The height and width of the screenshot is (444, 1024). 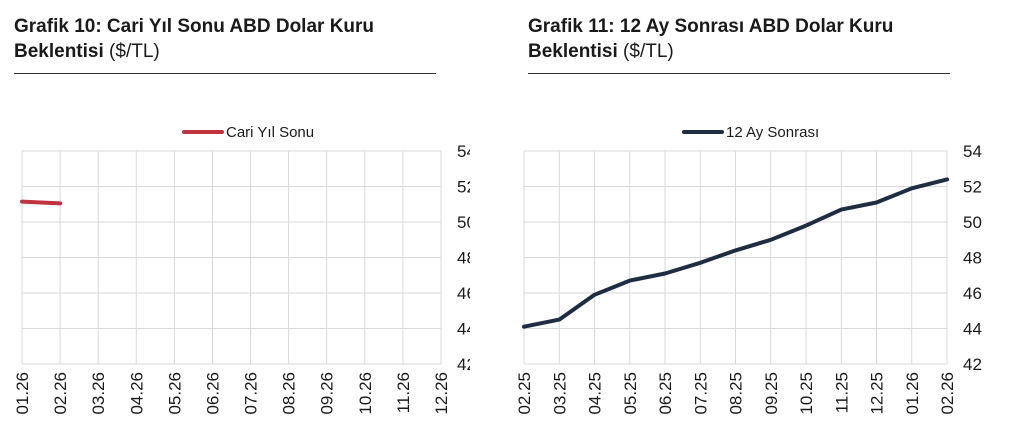 What do you see at coordinates (772, 132) in the screenshot?
I see `legend-label: 12 Ay Sonrası` at bounding box center [772, 132].